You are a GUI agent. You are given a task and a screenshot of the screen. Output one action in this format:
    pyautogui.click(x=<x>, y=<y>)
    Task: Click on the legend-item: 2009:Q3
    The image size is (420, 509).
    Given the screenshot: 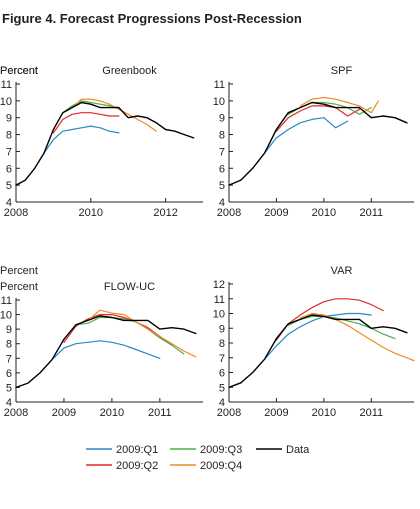 What is the action you would take?
    pyautogui.click(x=206, y=450)
    